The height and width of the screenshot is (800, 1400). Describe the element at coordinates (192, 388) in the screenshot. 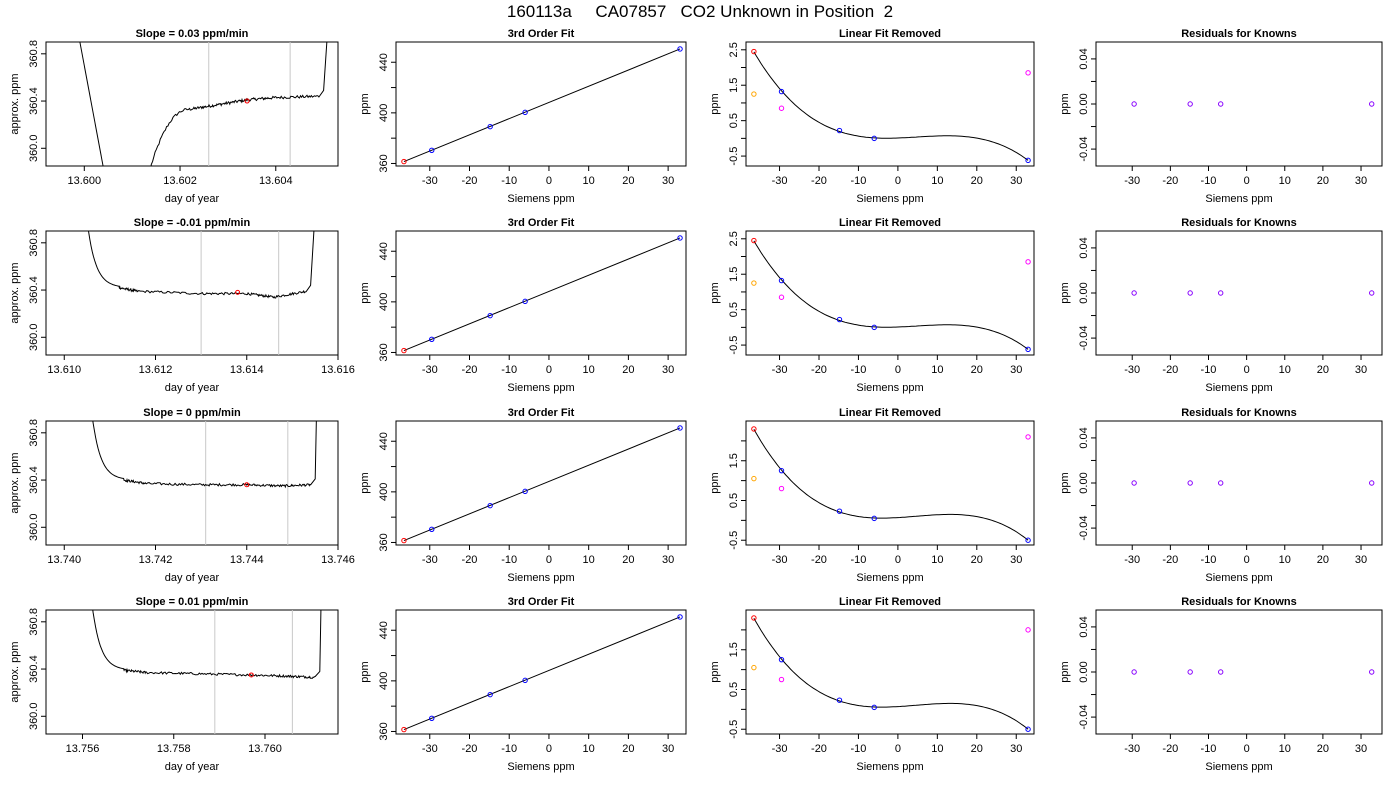

I see `x-axis-label: day of year` at that location.